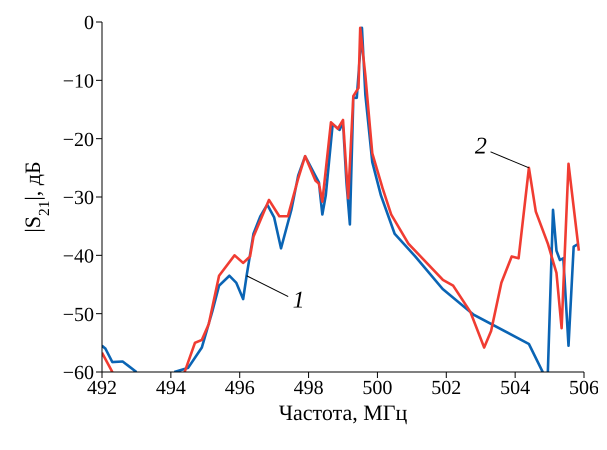 This screenshot has width=607, height=450. I want to click on x-tick-label: 504, so click(515, 388).